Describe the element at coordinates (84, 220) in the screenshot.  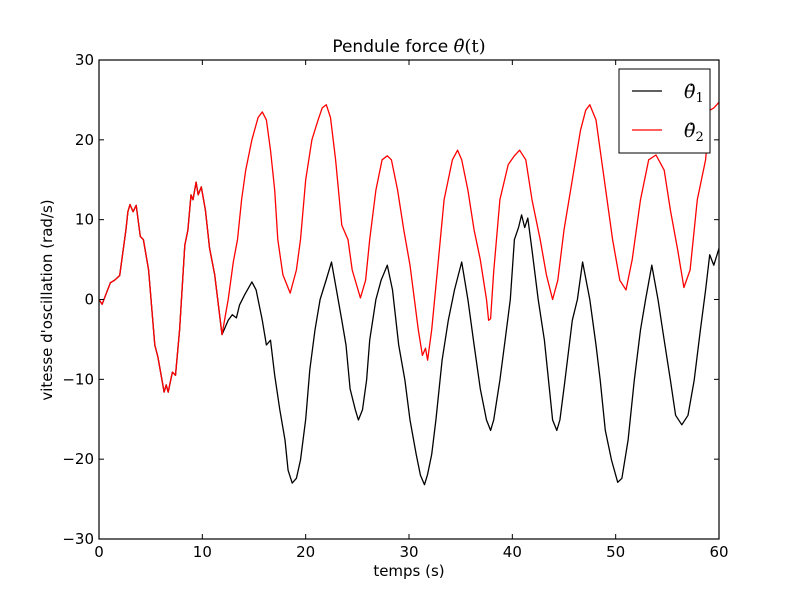
I see `y-tick-label: 10` at that location.